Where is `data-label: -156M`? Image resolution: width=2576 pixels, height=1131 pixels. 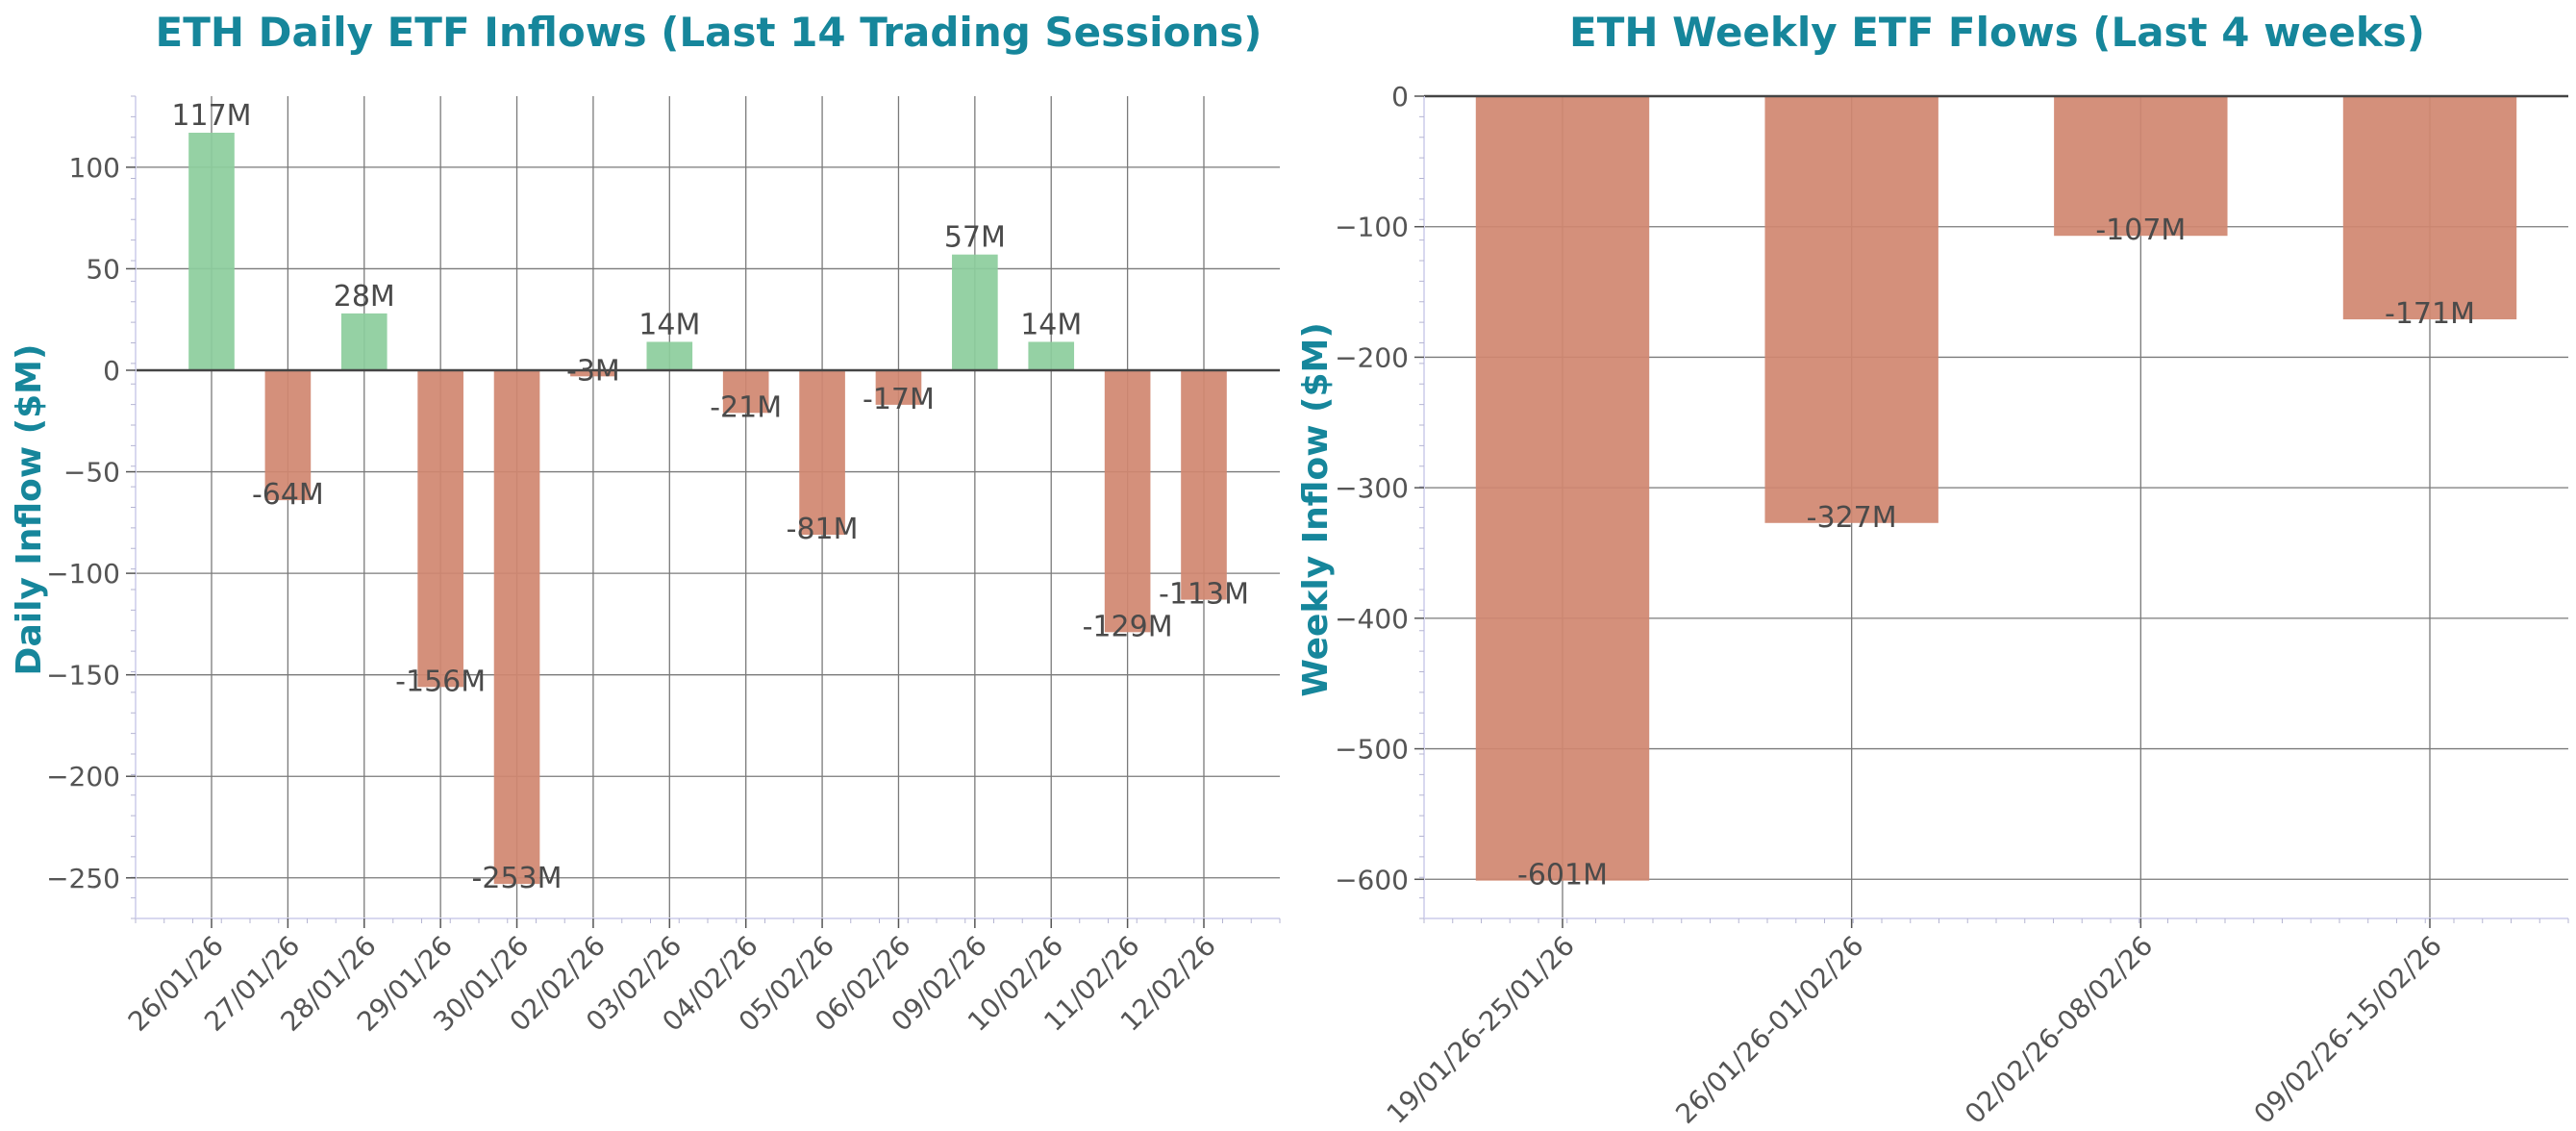 data-label: -156M is located at coordinates (440, 681).